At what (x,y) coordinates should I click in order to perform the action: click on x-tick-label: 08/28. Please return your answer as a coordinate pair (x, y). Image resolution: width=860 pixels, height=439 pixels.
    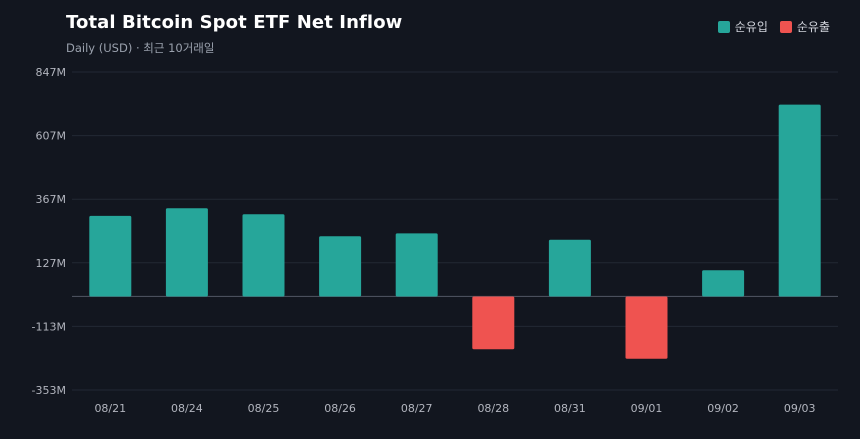
    Looking at the image, I should click on (493, 408).